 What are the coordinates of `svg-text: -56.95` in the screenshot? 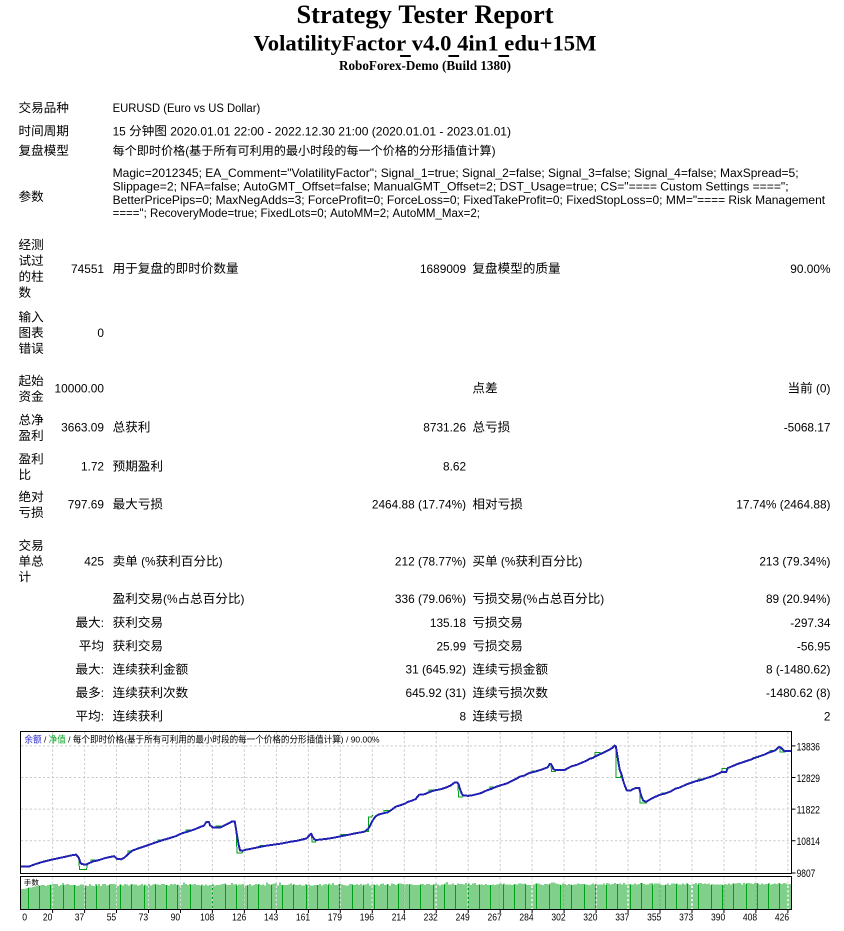 It's located at (814, 646).